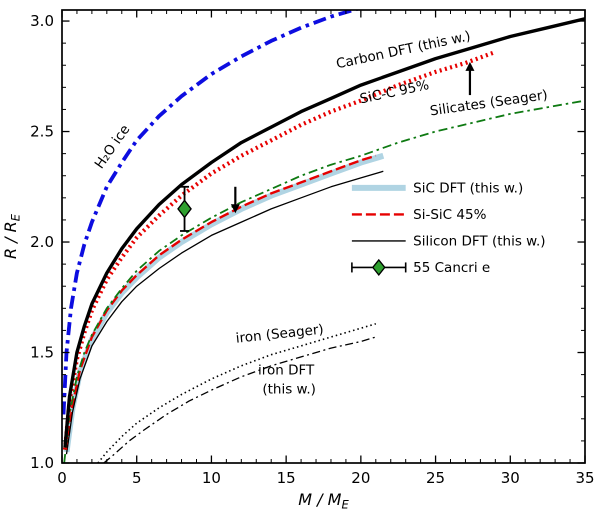 The image size is (600, 515). I want to click on diamond-marker, so click(184, 209).